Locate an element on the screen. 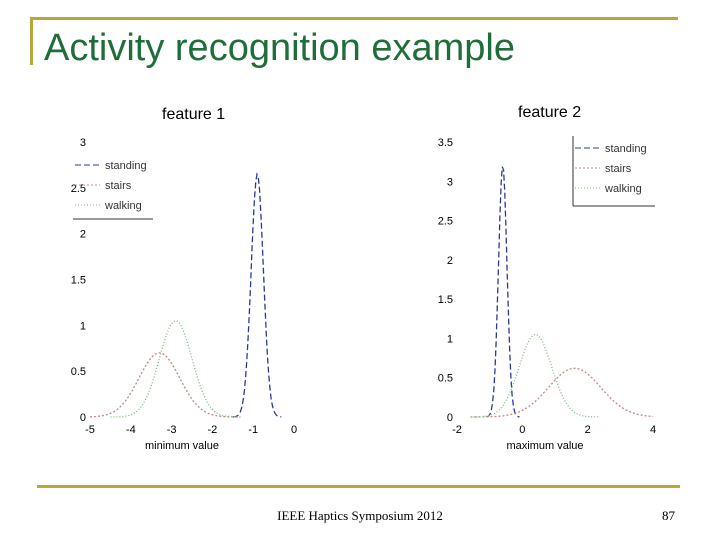  x-tick-label: -1 is located at coordinates (253, 430).